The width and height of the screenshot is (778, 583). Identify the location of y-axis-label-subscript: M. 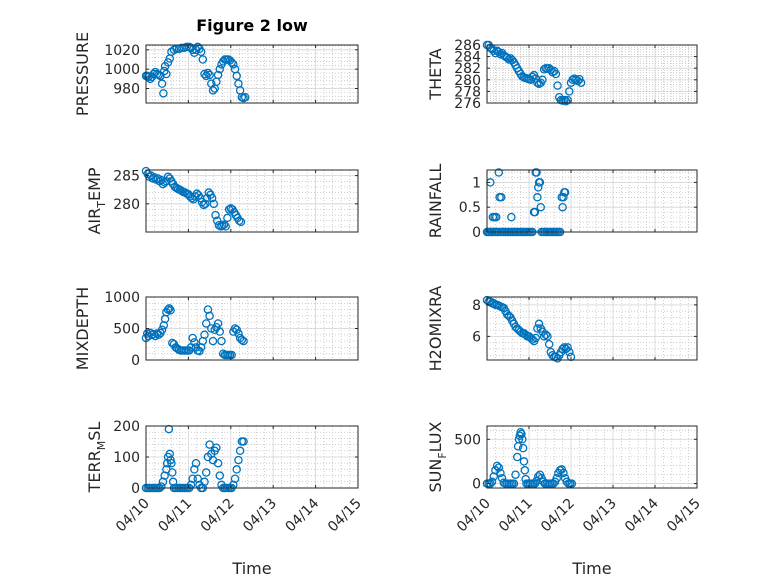
(101, 446).